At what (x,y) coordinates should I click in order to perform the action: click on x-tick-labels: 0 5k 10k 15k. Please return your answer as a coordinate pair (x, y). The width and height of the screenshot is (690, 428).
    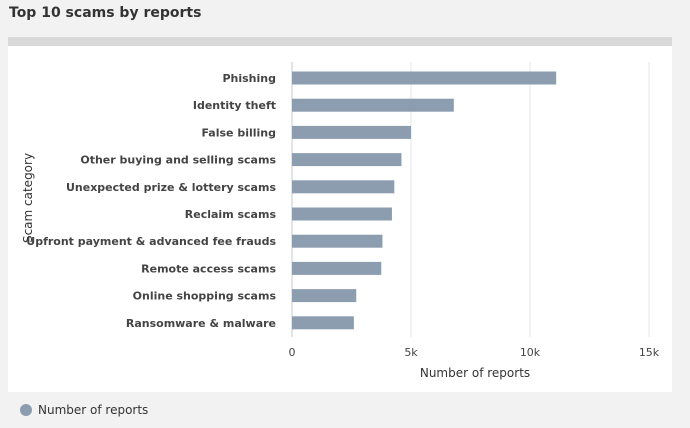
    Looking at the image, I should click on (474, 352).